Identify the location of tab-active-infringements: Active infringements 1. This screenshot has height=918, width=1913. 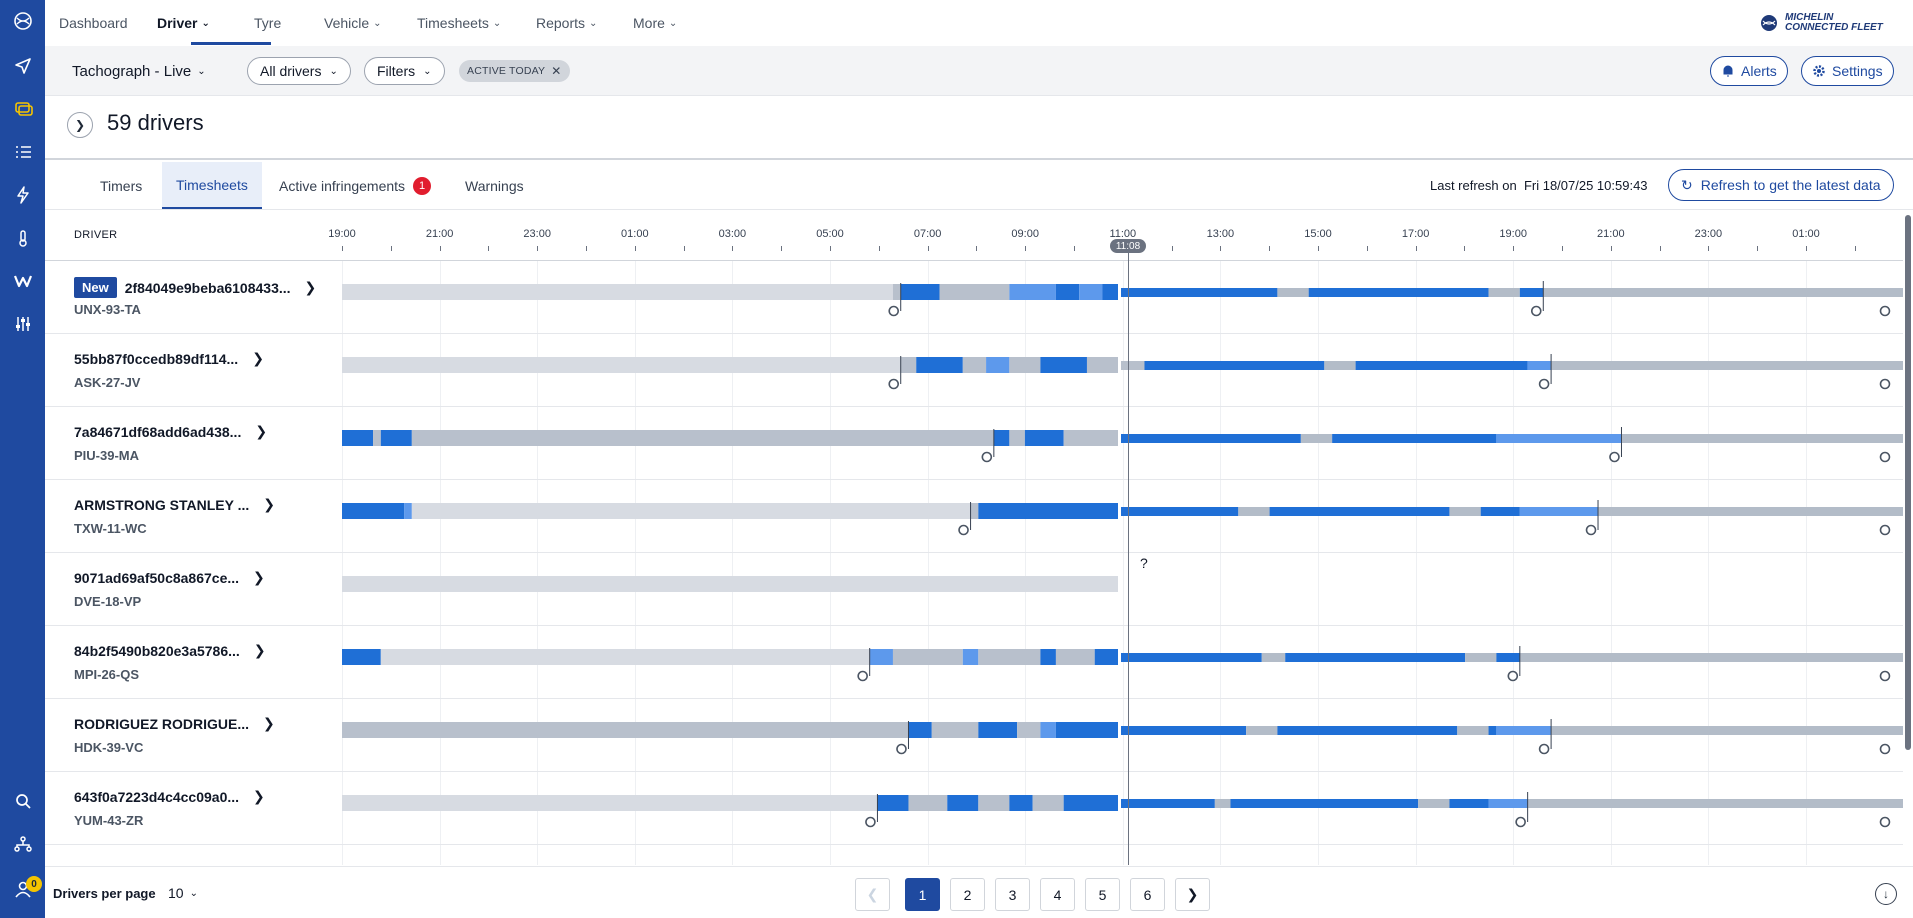
(355, 185).